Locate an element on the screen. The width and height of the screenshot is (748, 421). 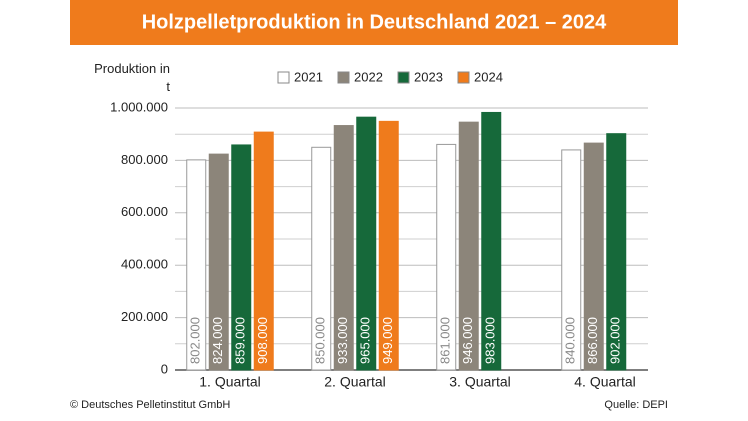
value-label: 859.000 is located at coordinates (240, 340).